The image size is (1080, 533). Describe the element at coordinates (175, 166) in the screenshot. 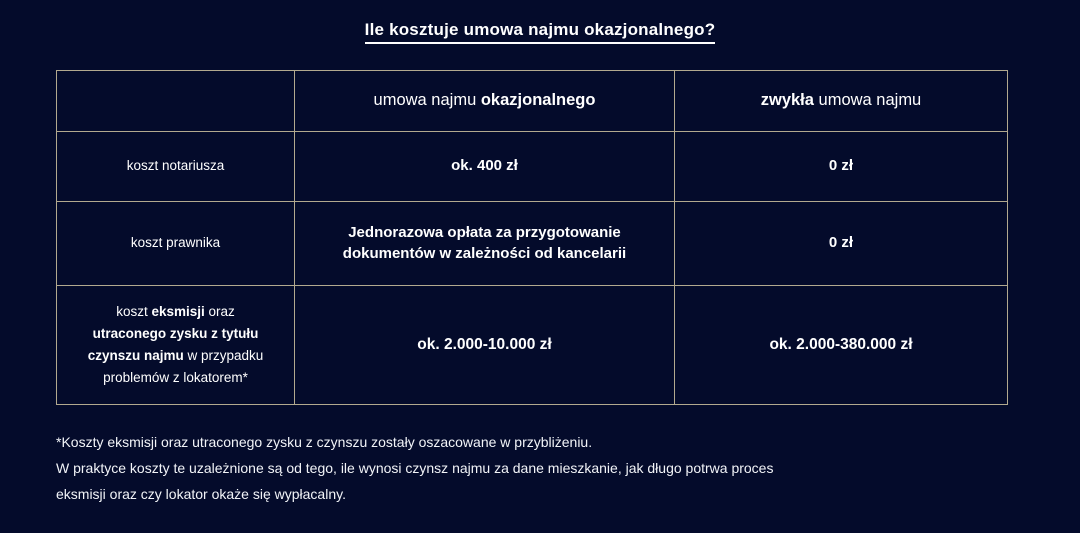

I see `row-notariusz-label: koszt notariusza` at that location.